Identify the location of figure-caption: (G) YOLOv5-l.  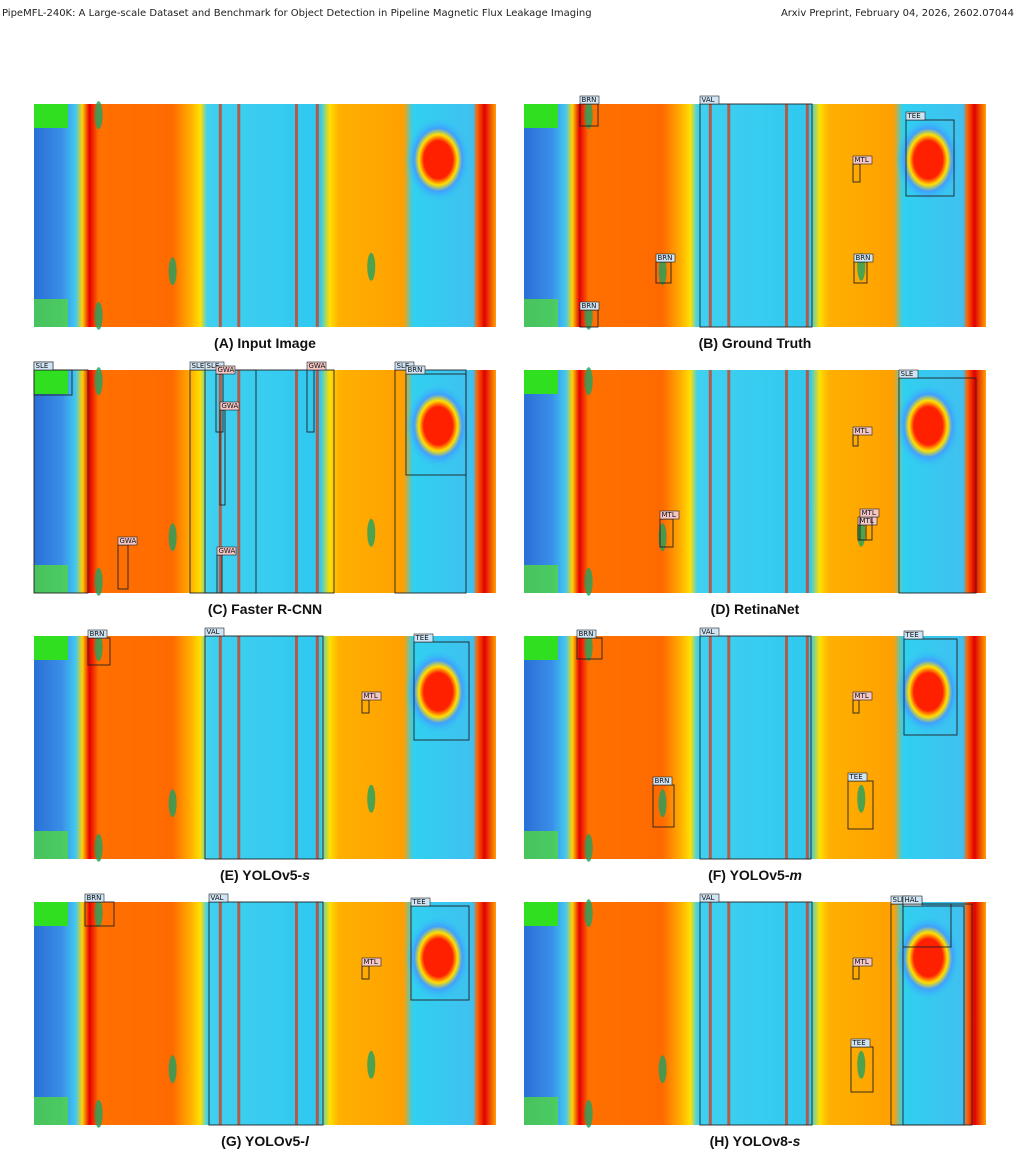
(265, 1141).